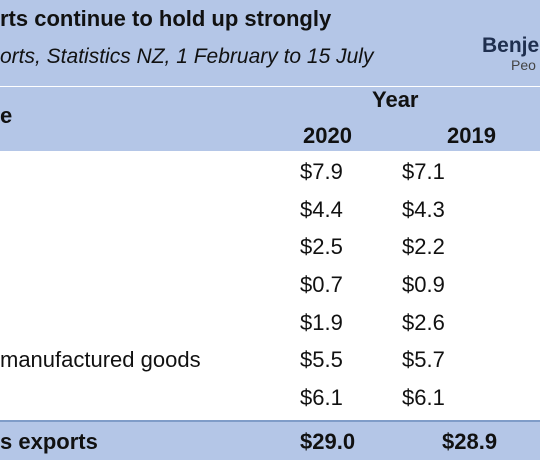 The image size is (540, 460). I want to click on total-value-2020: $29.0, so click(328, 441).